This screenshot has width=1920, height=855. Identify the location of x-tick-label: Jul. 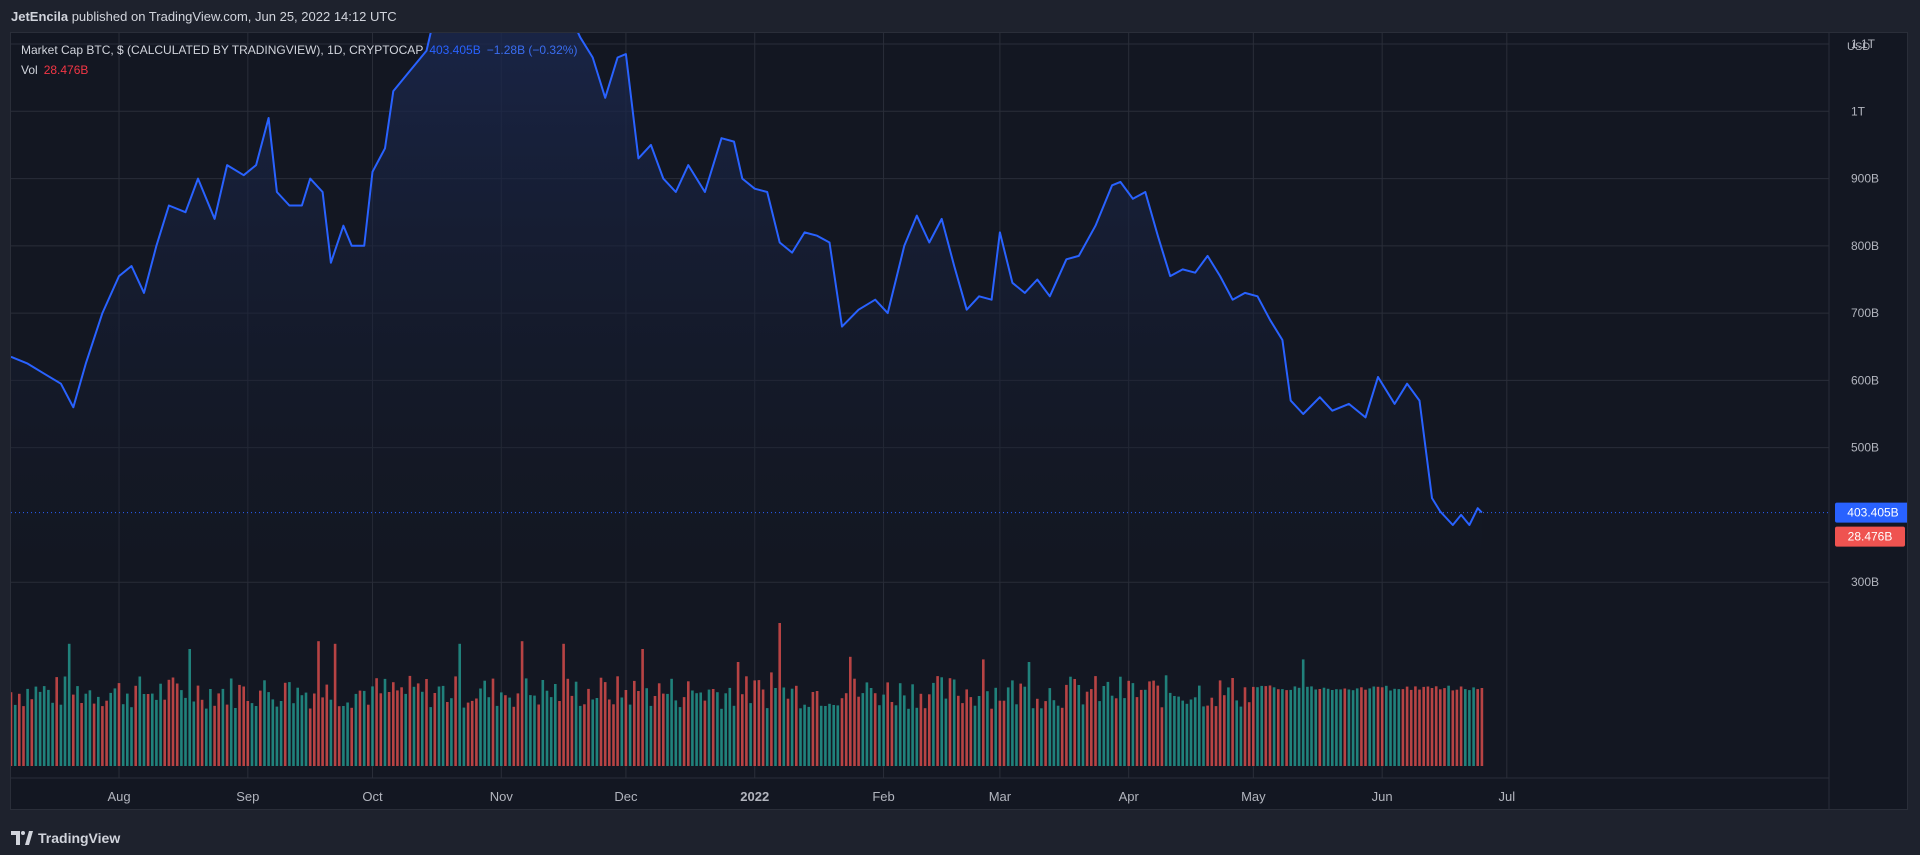
(1506, 796).